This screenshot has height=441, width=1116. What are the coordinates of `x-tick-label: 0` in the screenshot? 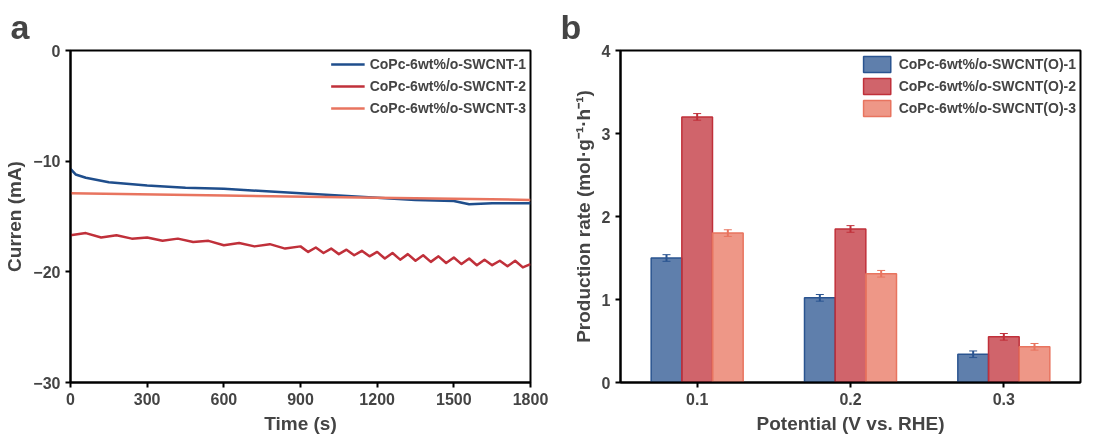 It's located at (71, 399).